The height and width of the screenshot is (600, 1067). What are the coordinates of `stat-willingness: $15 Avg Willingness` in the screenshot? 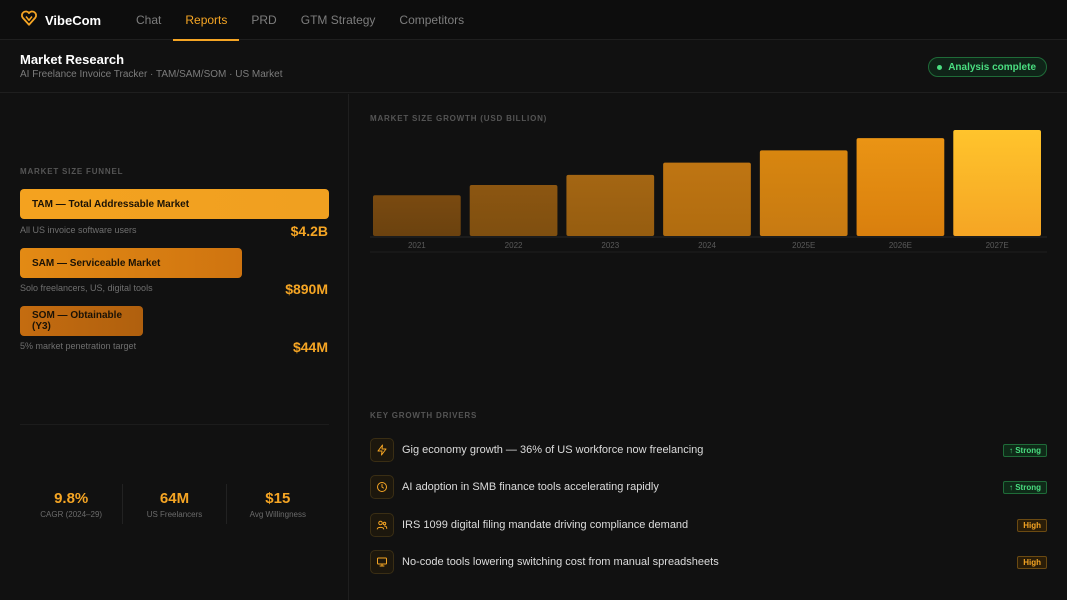 It's located at (278, 504).